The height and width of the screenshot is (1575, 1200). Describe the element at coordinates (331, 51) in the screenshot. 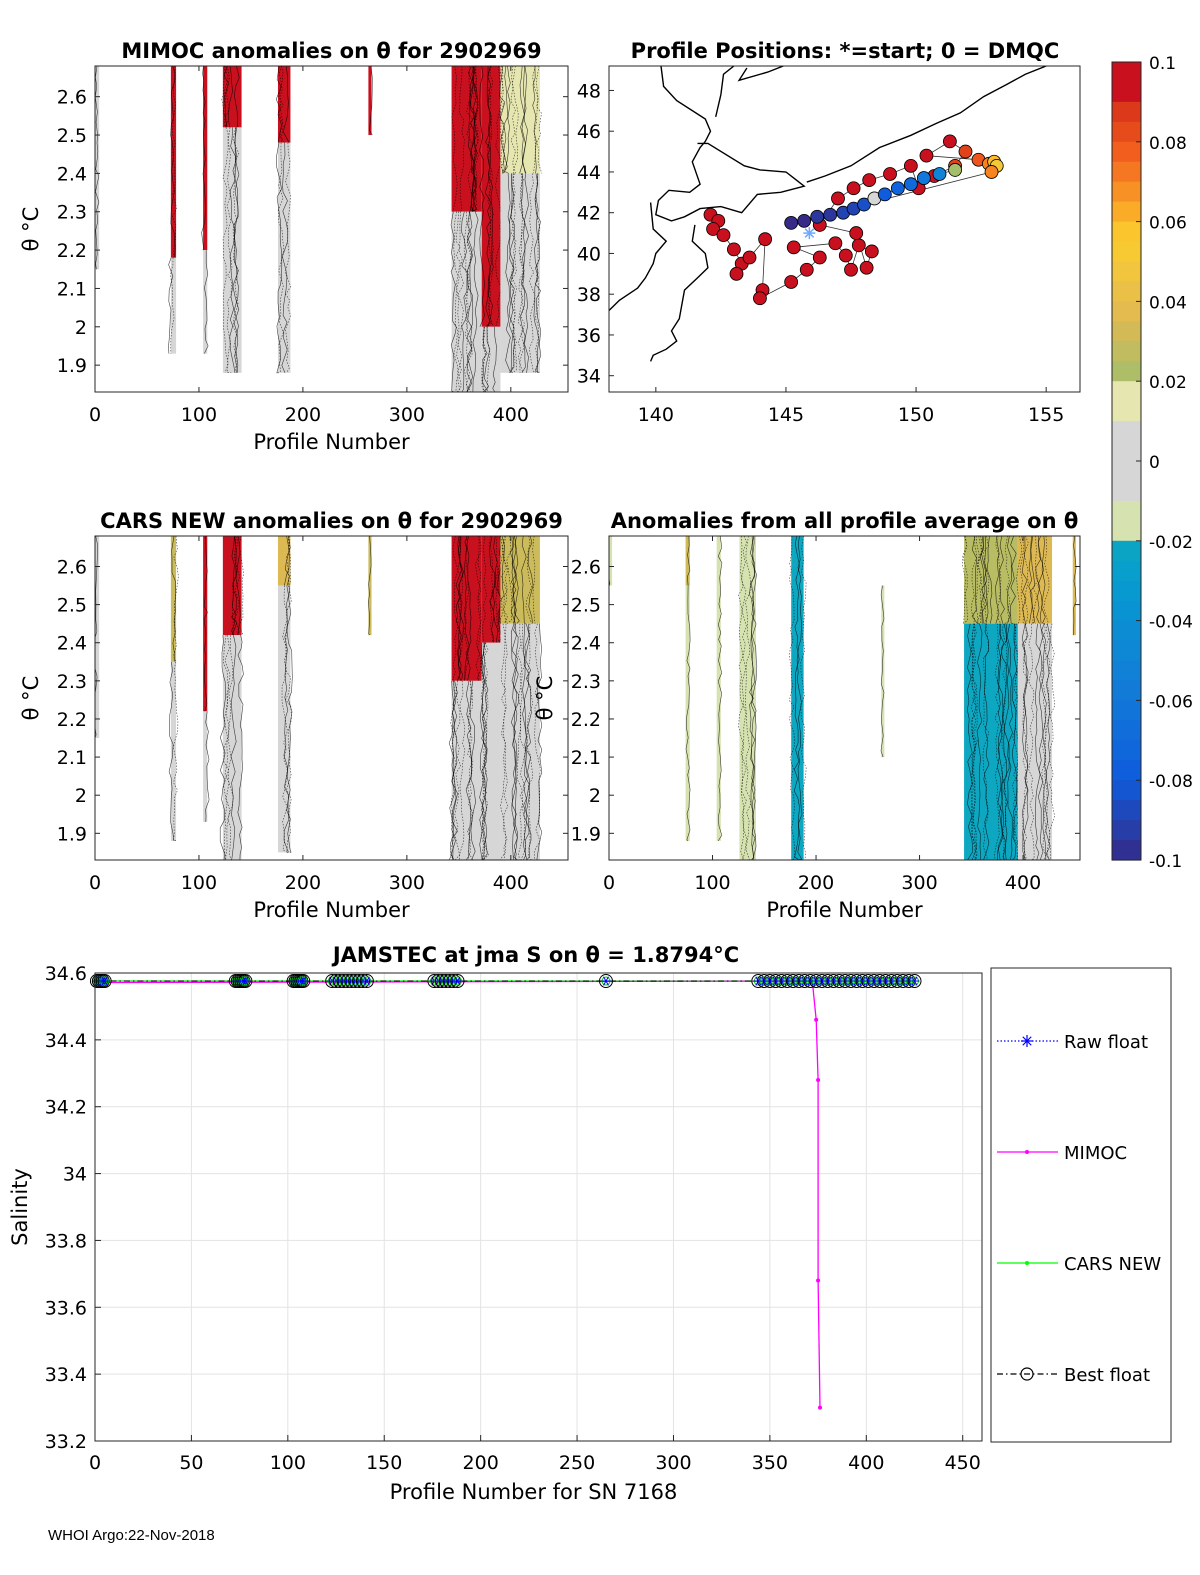

I see `mimoc-title: MIMOC anomalies on θ for 2902969` at that location.